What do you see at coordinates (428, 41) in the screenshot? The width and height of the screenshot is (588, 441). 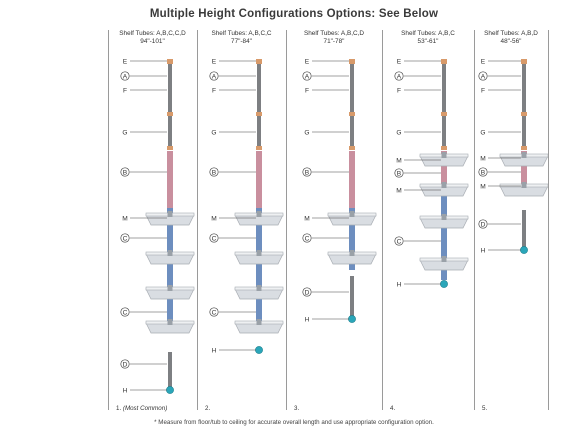 I see `height-range: 53"-61"` at bounding box center [428, 41].